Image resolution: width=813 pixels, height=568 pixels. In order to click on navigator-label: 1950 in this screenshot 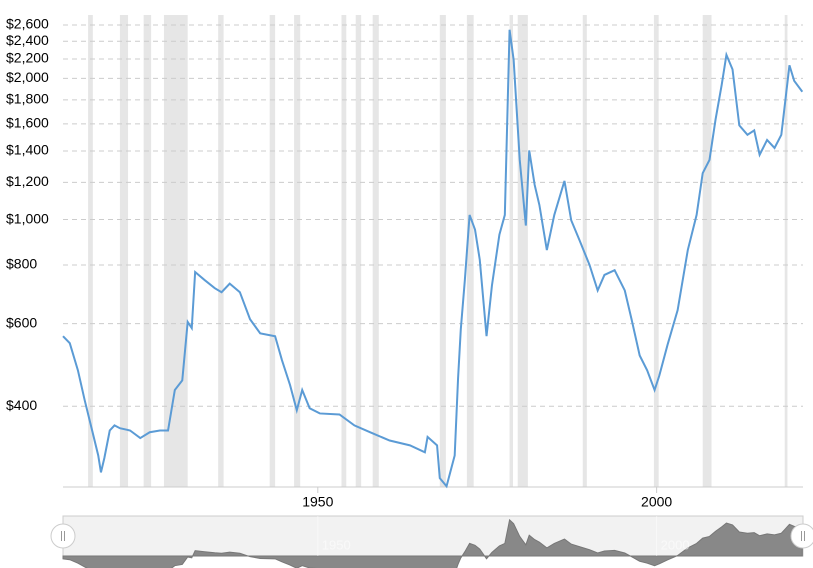, I will do `click(336, 544)`.